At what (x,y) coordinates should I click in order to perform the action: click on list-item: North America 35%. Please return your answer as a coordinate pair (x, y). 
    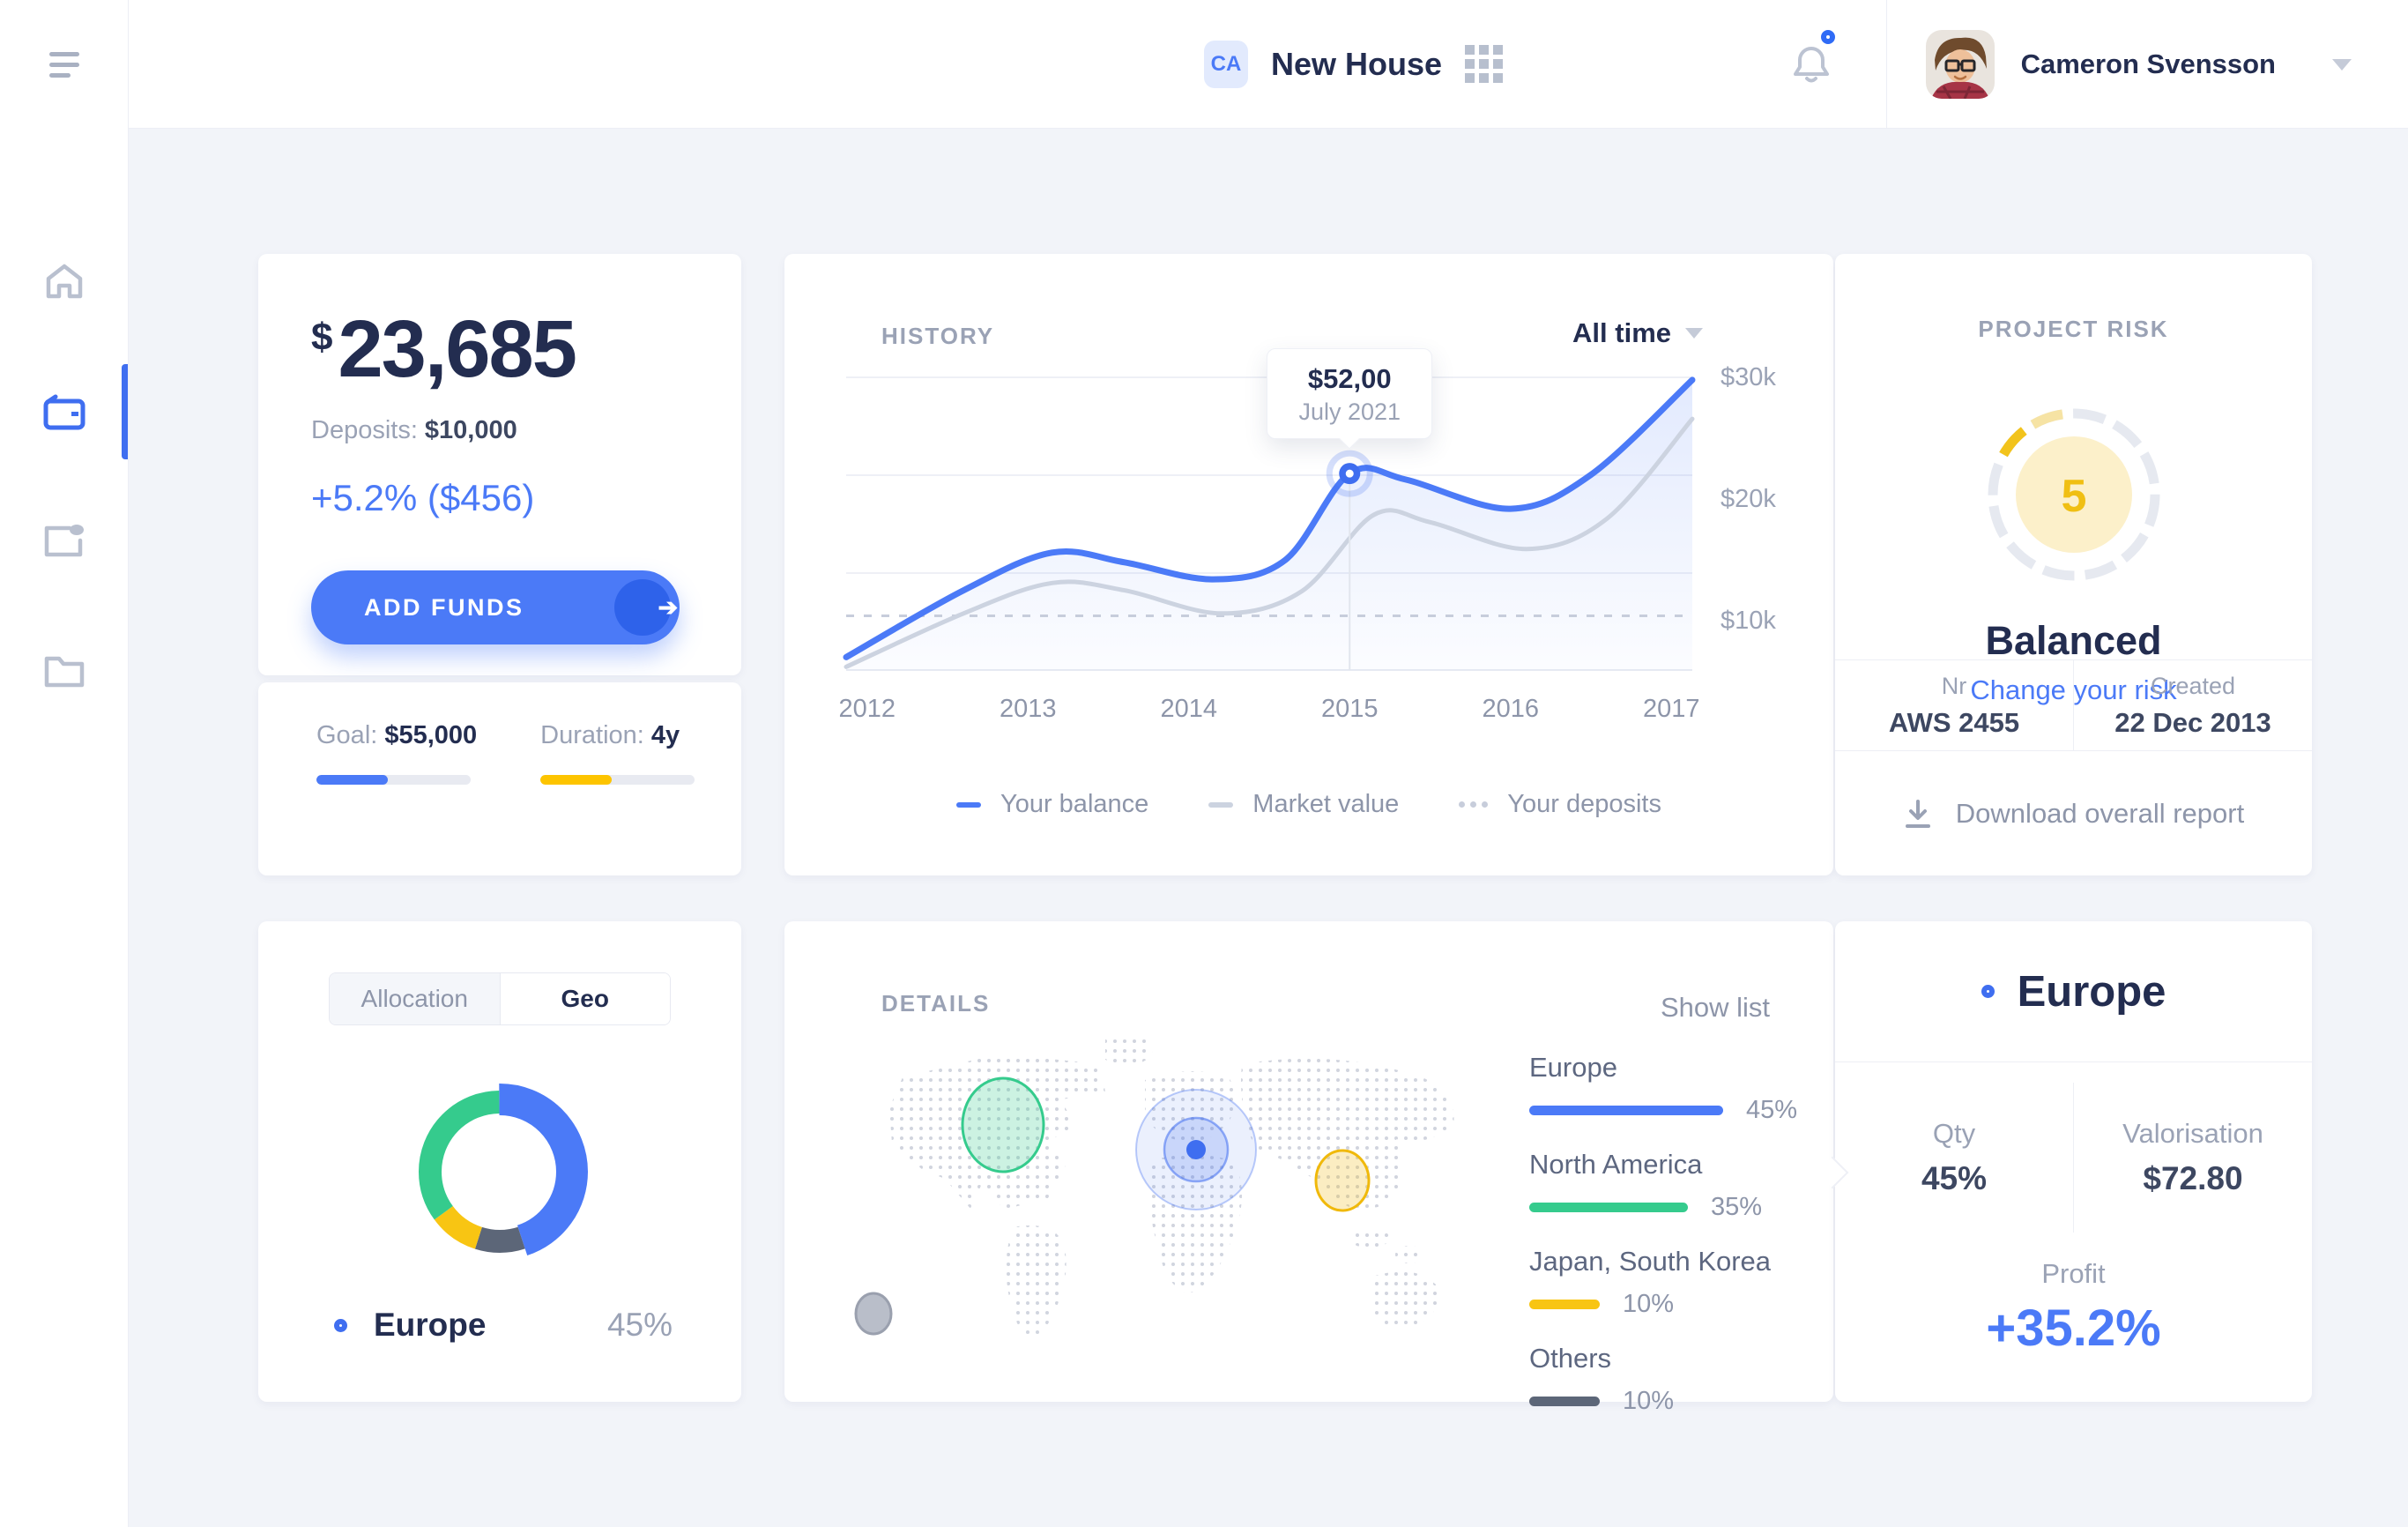
    Looking at the image, I should click on (1646, 1185).